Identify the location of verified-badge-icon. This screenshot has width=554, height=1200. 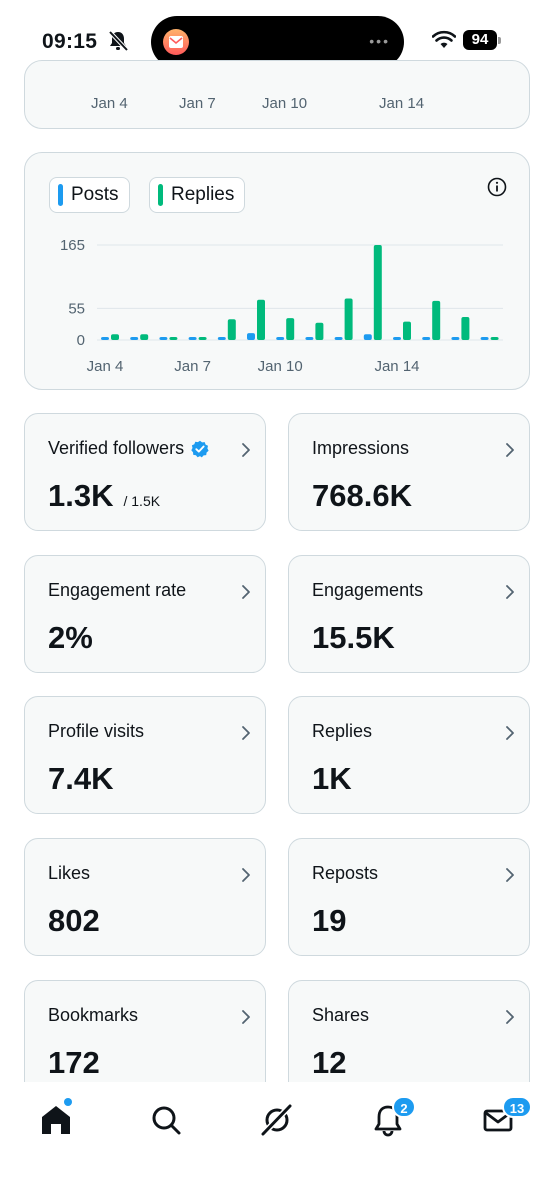
(200, 448).